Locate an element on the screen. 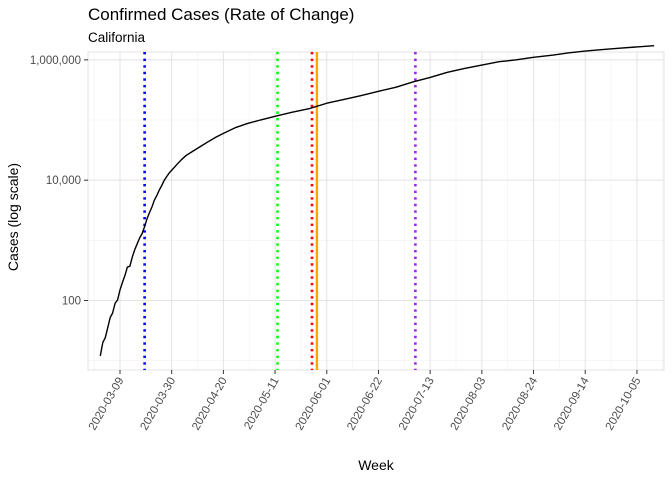  x-tick-label: 2020-07-13 is located at coordinates (417, 404).